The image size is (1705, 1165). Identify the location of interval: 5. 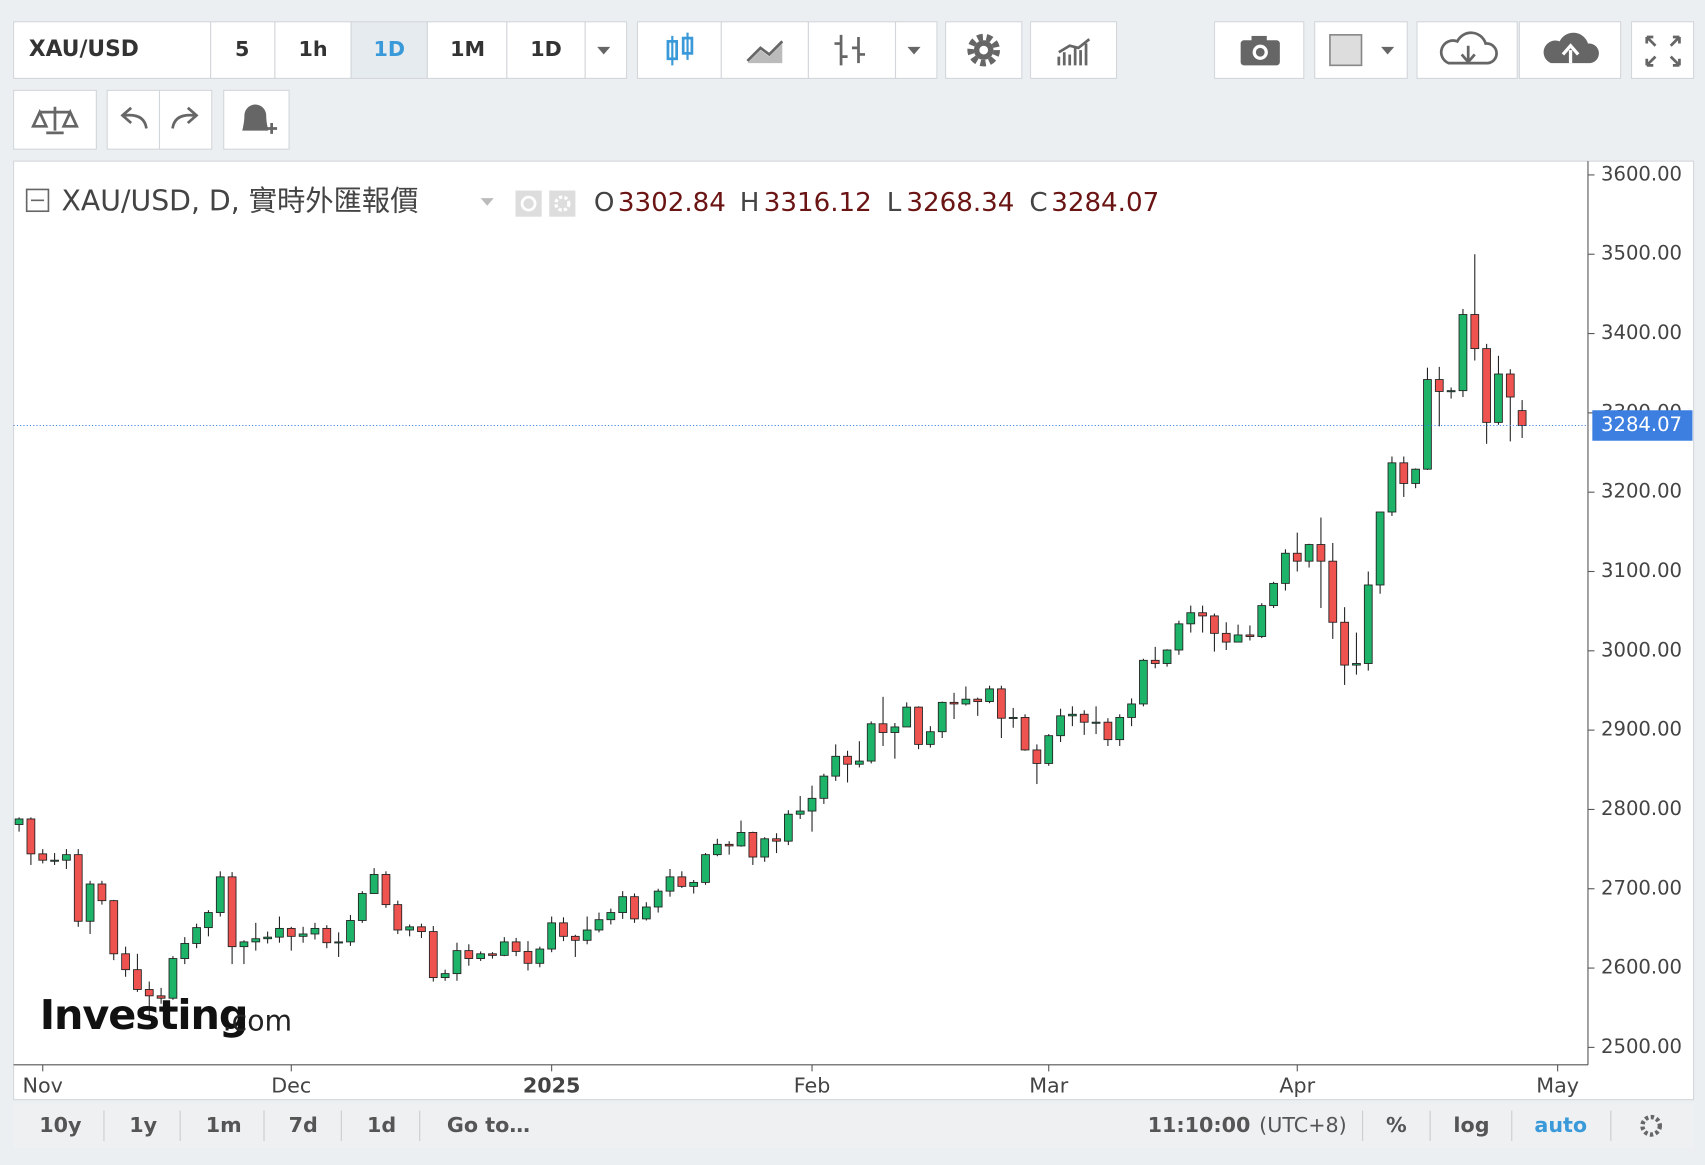
(242, 49).